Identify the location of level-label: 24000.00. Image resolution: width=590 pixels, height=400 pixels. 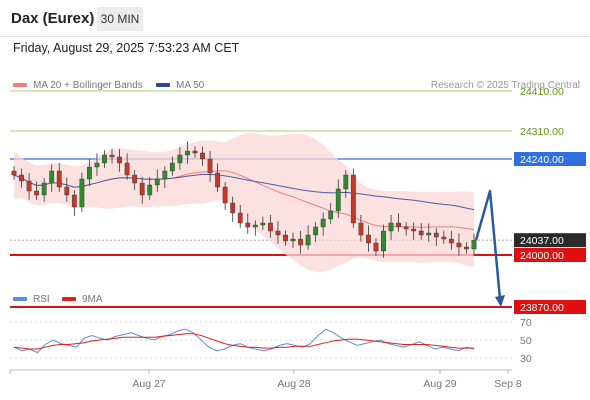
(542, 256).